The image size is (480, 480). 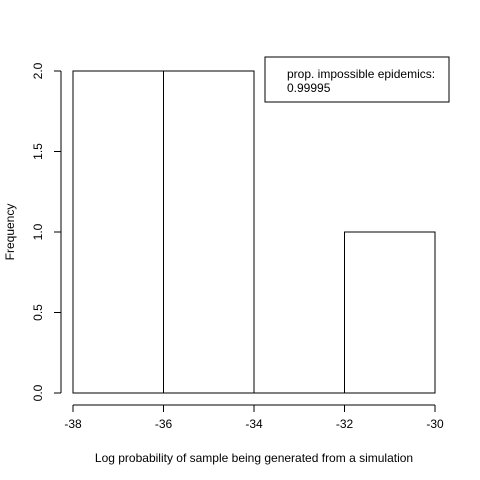 I want to click on y-axis-label: Frequency, so click(x=10, y=232).